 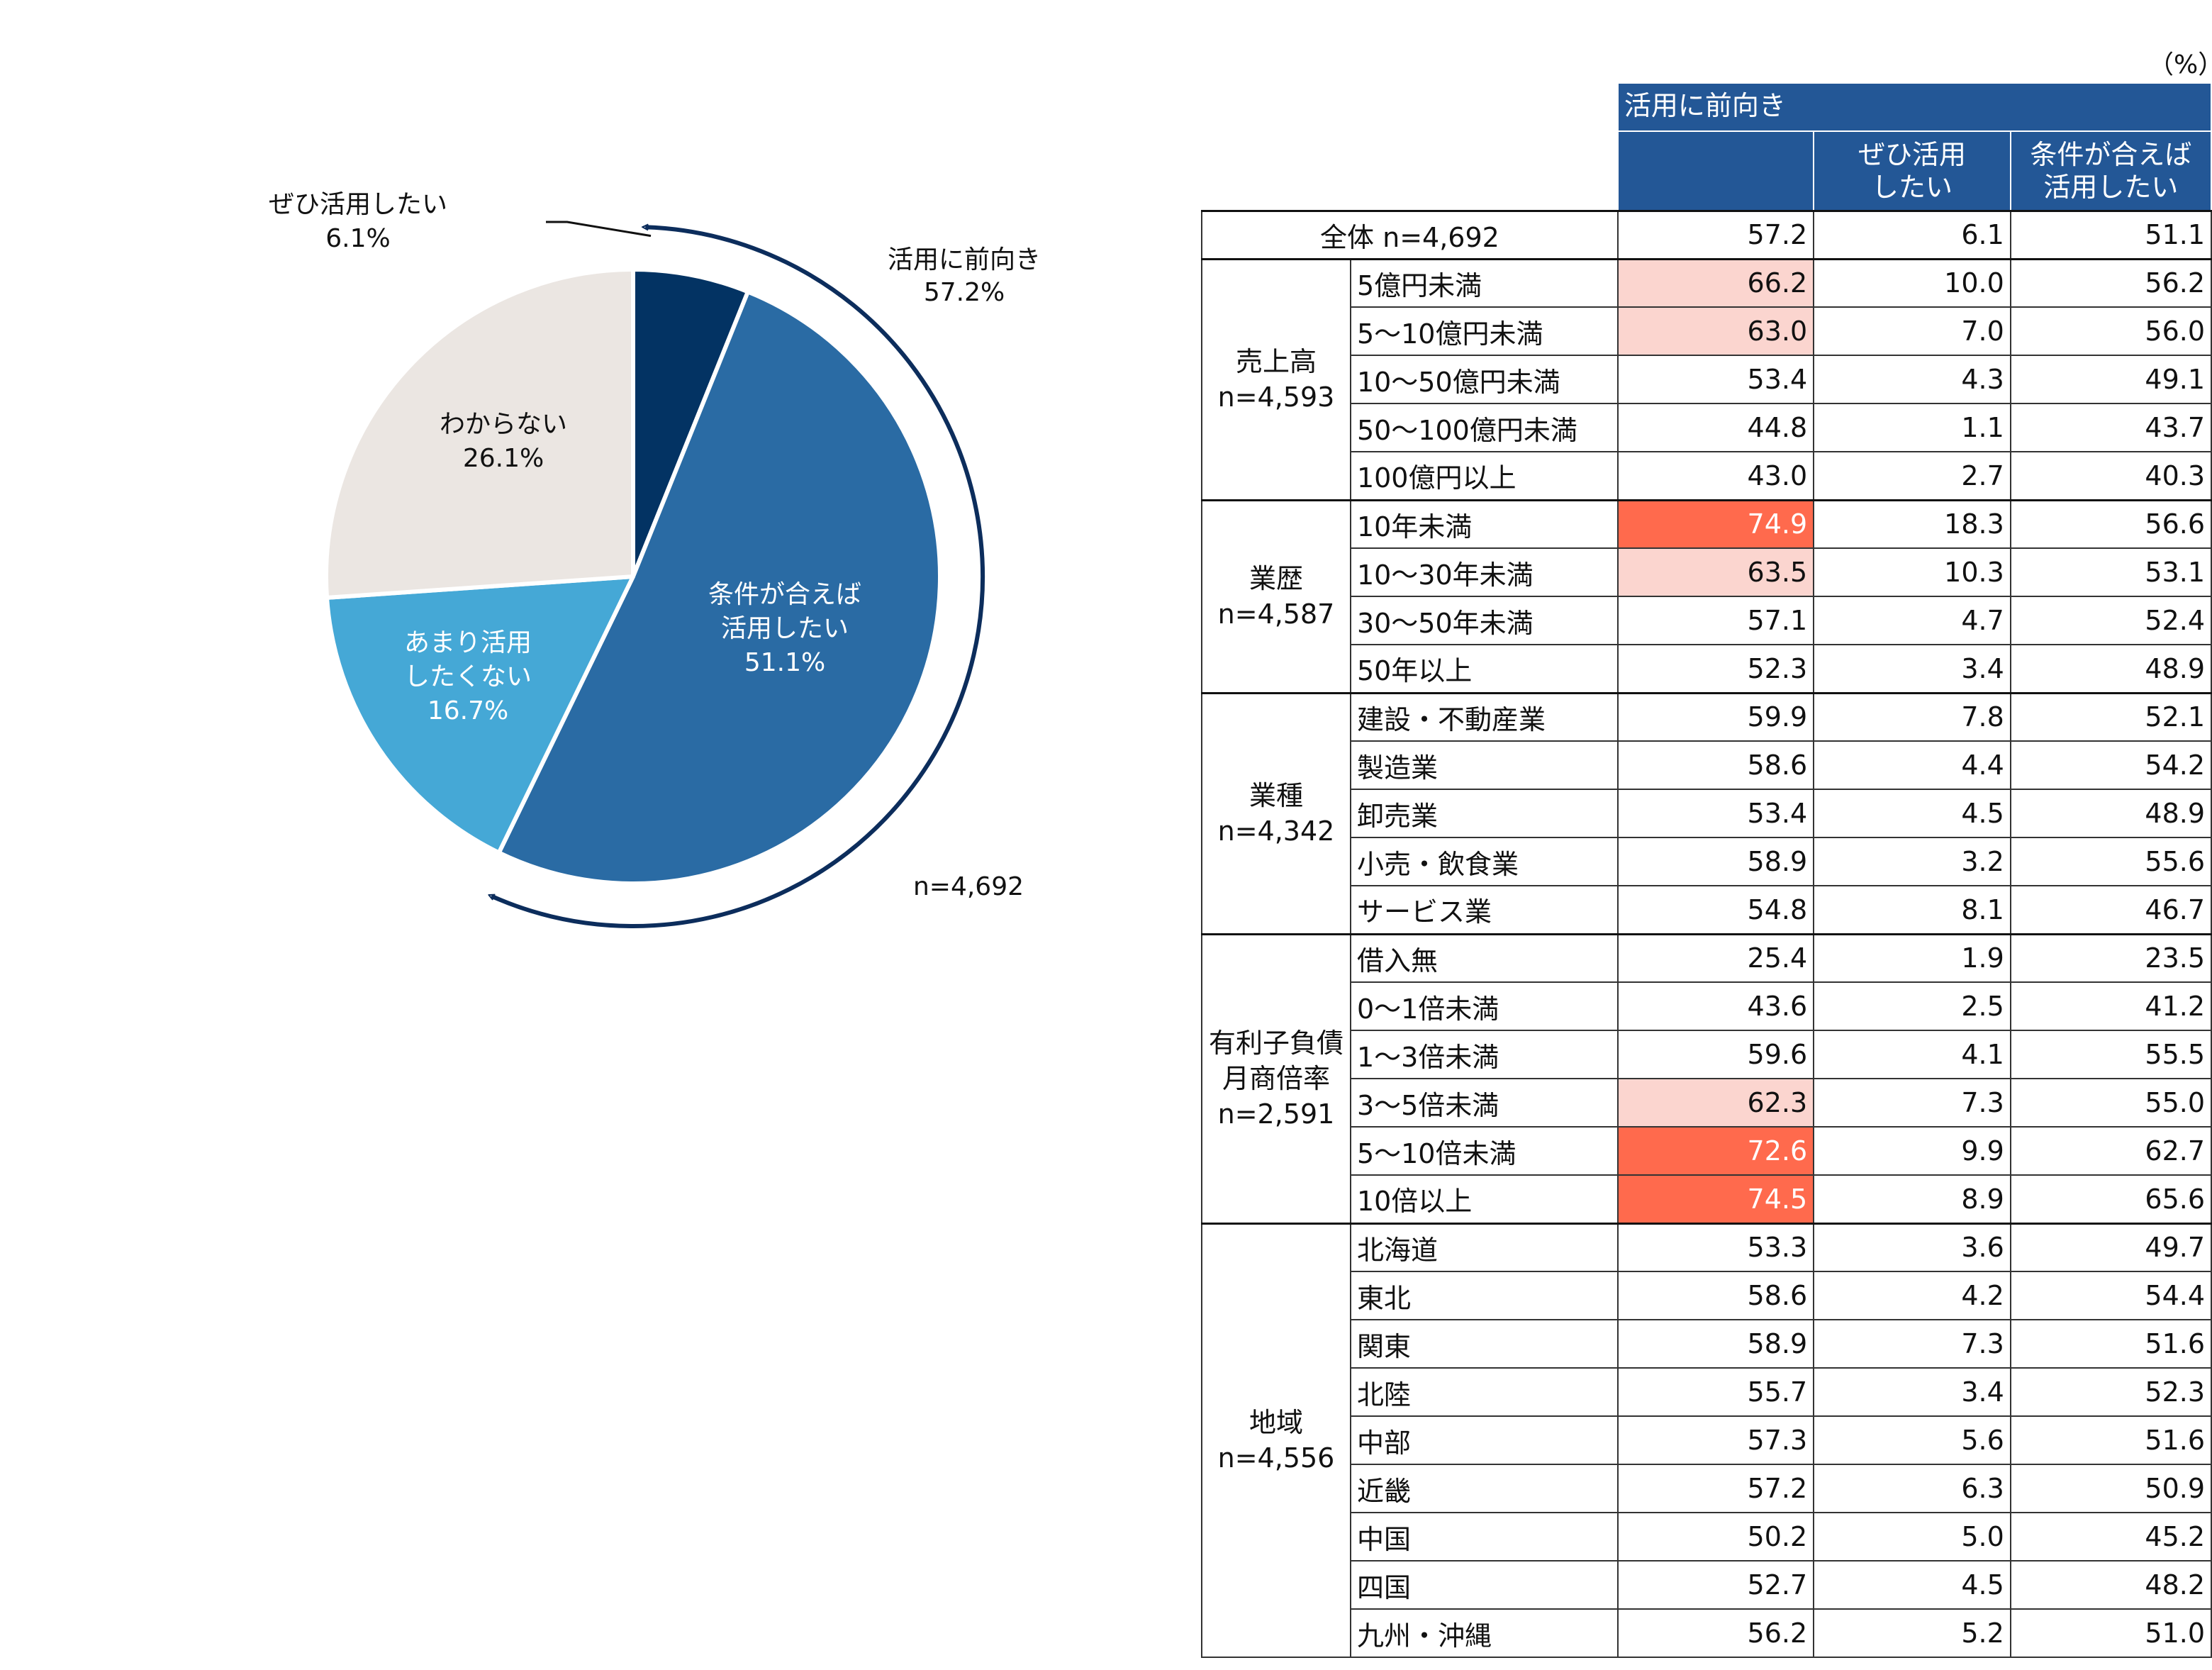 I want to click on row-value-3: 54.2, so click(x=2111, y=765).